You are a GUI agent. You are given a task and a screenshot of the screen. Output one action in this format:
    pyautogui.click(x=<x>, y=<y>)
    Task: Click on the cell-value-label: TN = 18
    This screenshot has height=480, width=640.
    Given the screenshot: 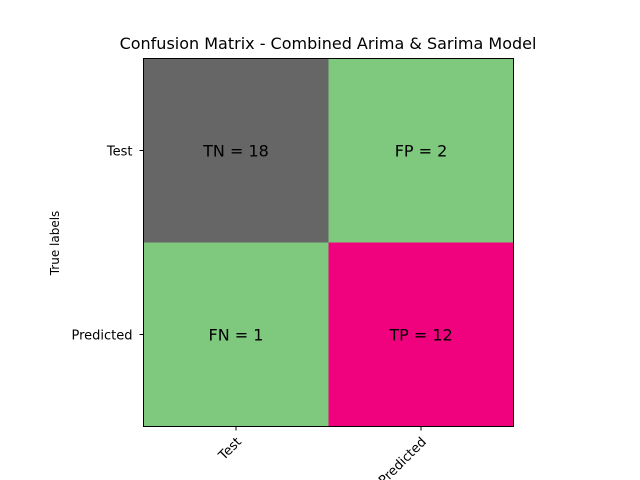 What is the action you would take?
    pyautogui.click(x=235, y=151)
    